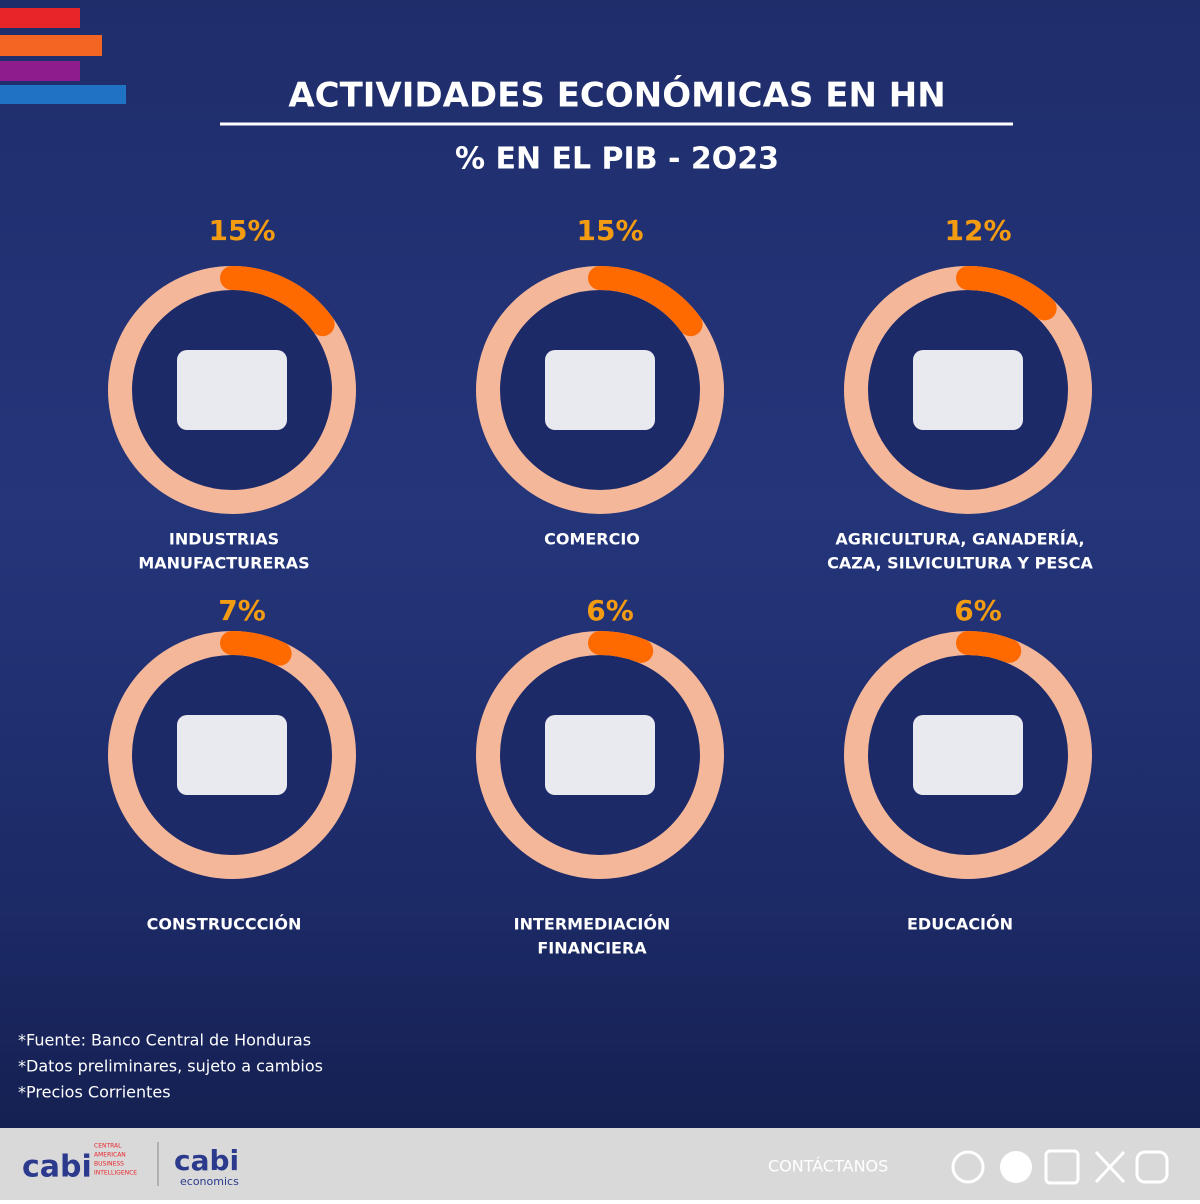 The width and height of the screenshot is (1200, 1204). What do you see at coordinates (57, 1167) in the screenshot?
I see `logo: cabi` at bounding box center [57, 1167].